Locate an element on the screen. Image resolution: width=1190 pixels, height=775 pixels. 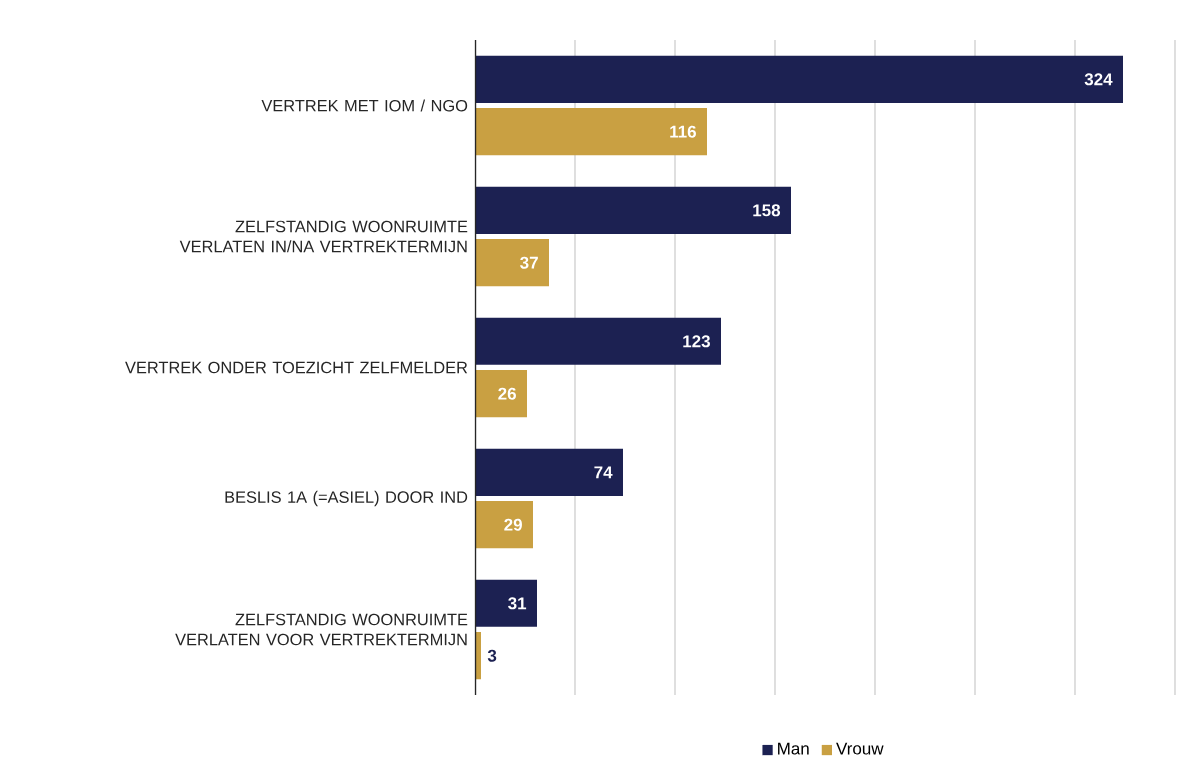
data-label: 158 is located at coordinates (767, 210).